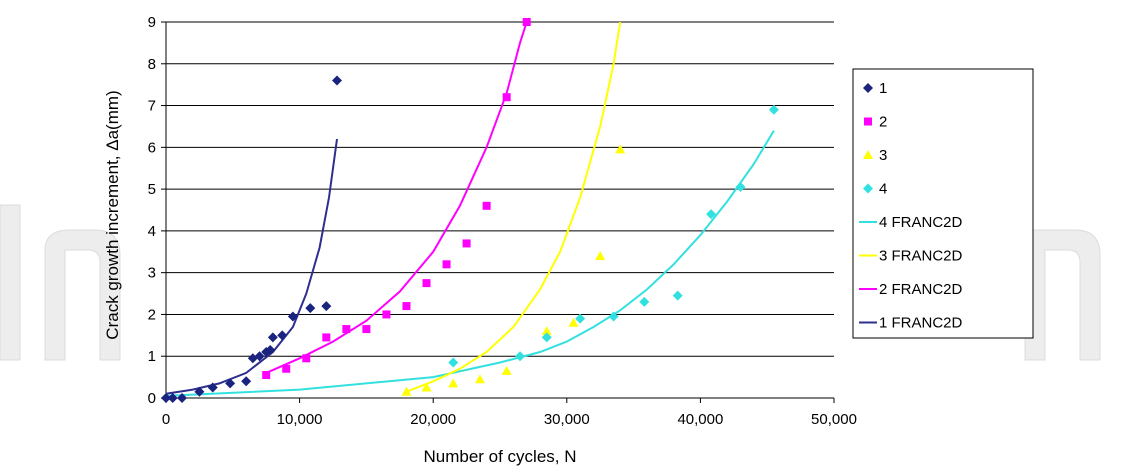 This screenshot has width=1140, height=472. I want to click on y-tick-labels: 0 1 2 3 4 5 6 7 8 9, so click(157, 210).